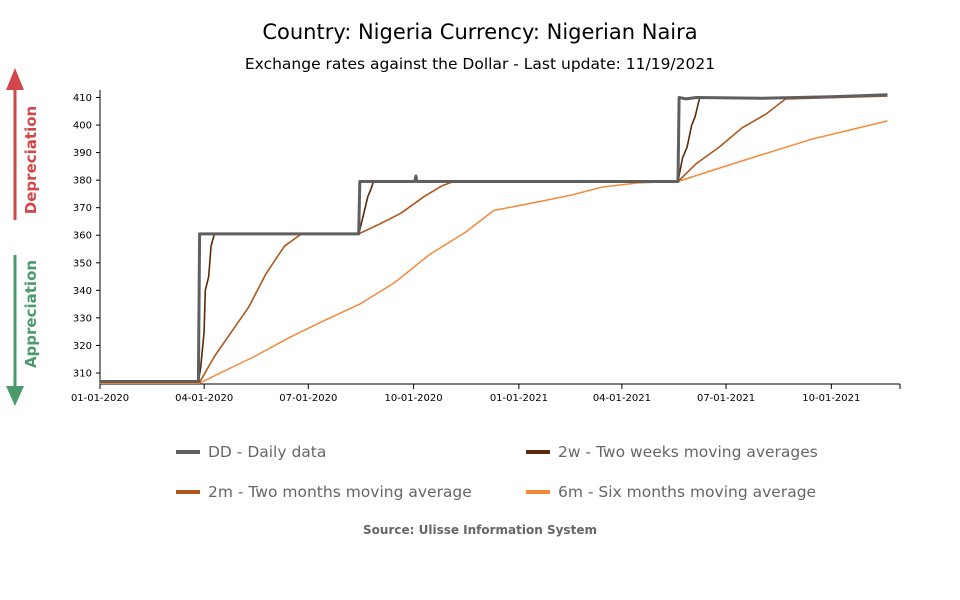 The width and height of the screenshot is (960, 600). What do you see at coordinates (100, 398) in the screenshot?
I see `x-tick-label: 01-01-2020` at bounding box center [100, 398].